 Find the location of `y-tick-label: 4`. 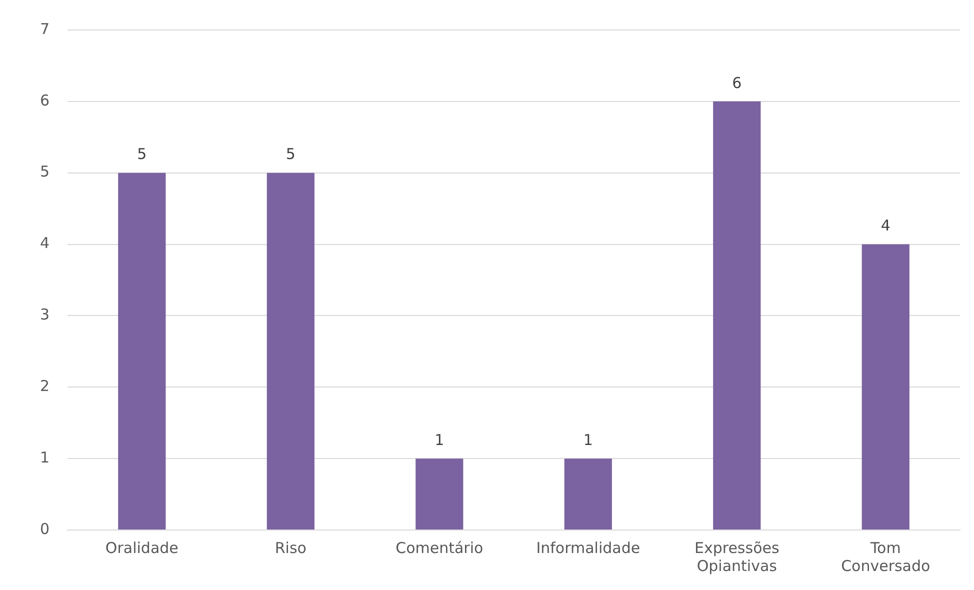

y-tick-label: 4 is located at coordinates (45, 243).